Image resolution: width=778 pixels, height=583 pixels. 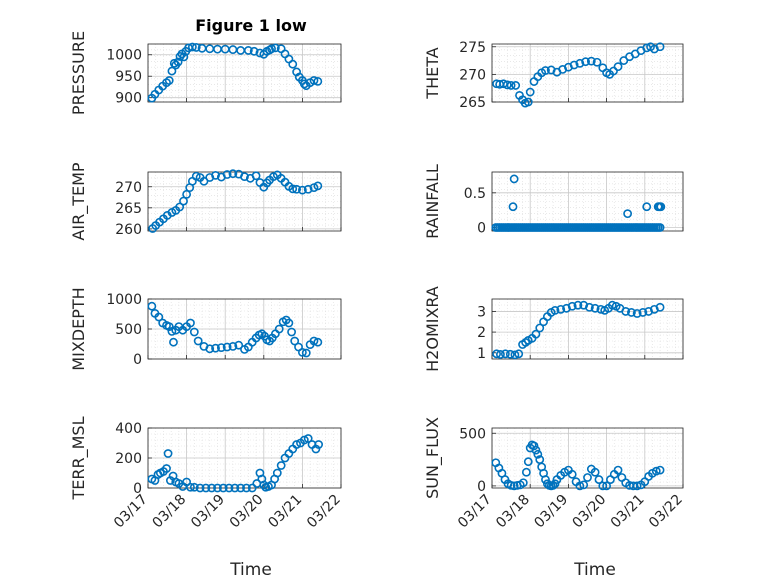 I want to click on subplot-2: 265 270 275 THETA, so click(x=553, y=75).